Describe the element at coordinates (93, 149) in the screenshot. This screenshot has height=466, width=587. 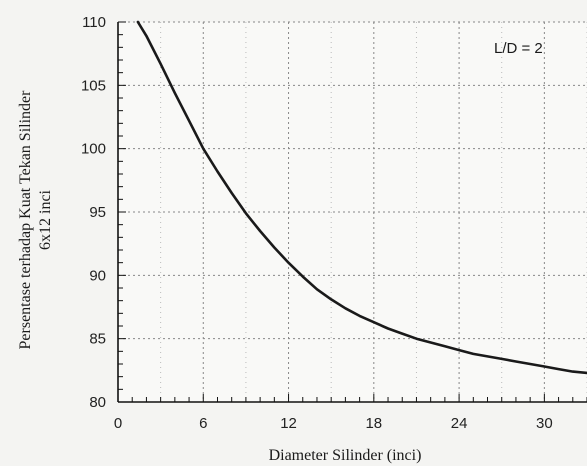
I see `y-tick-label: 100` at that location.